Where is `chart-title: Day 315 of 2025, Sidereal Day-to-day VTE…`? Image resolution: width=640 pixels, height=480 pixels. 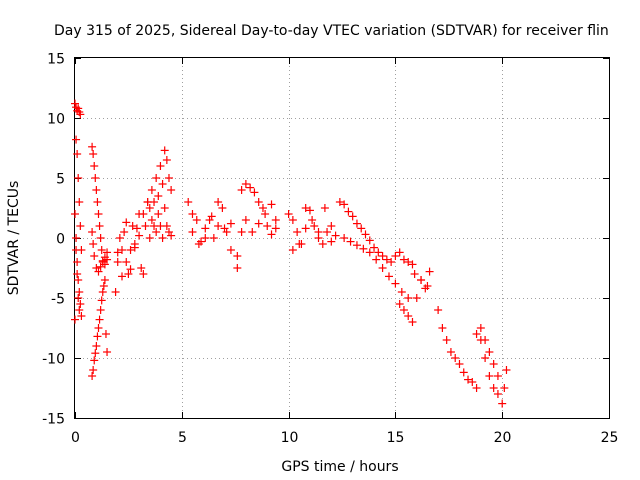 chart-title: Day 315 of 2025, Sidereal Day-to-day VTE… is located at coordinates (331, 31).